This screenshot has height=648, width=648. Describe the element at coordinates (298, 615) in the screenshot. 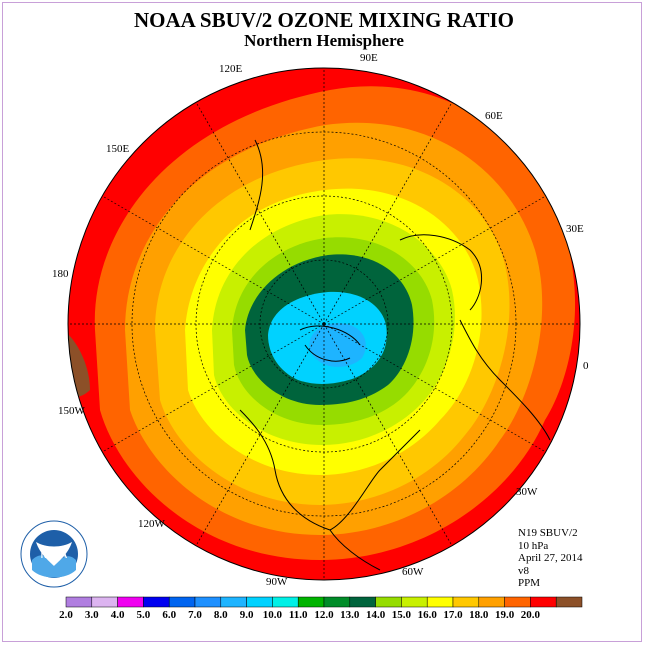

I see `colorbar-tick-label: 11.0` at that location.